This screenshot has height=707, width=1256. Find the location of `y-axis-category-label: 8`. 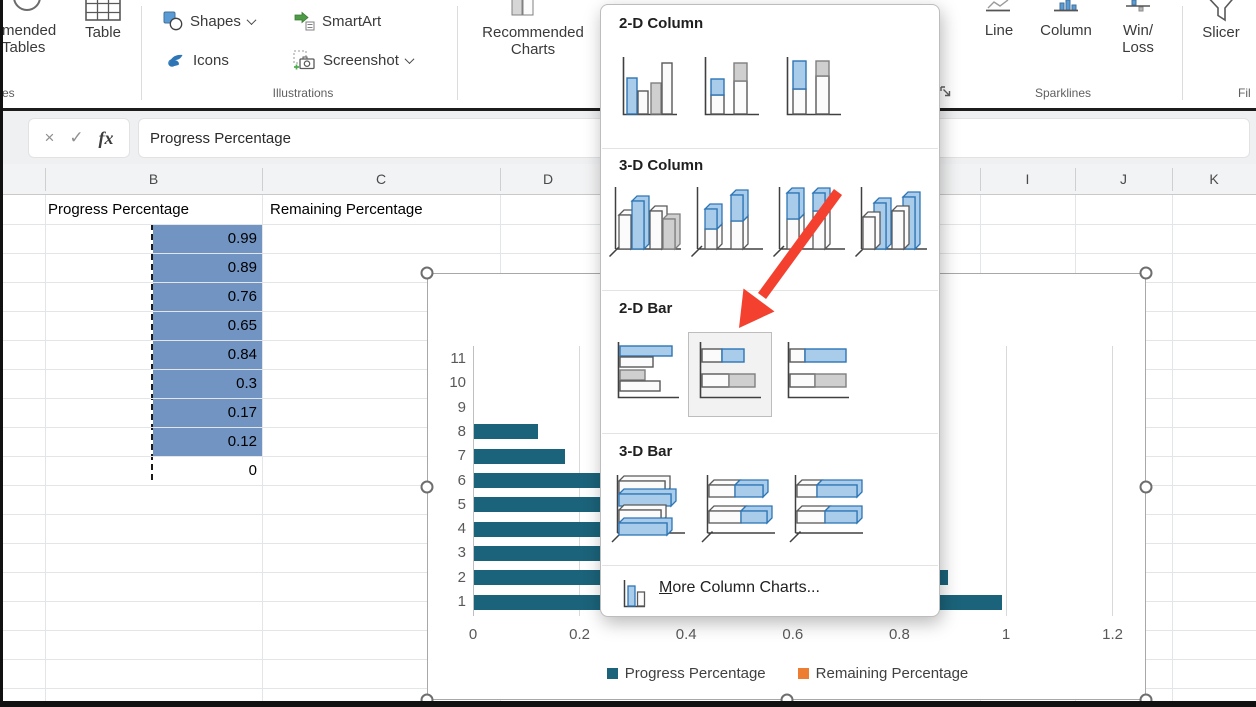

y-axis-category-label: 8 is located at coordinates (461, 431).